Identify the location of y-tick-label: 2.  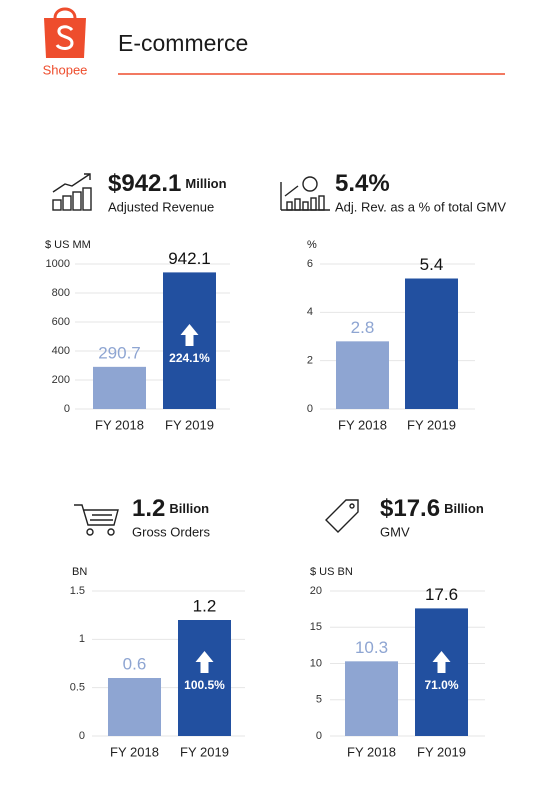
(310, 361).